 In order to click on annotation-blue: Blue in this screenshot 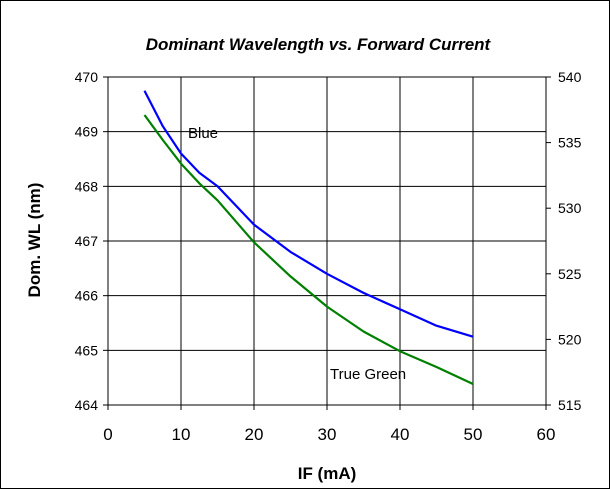, I will do `click(203, 133)`.